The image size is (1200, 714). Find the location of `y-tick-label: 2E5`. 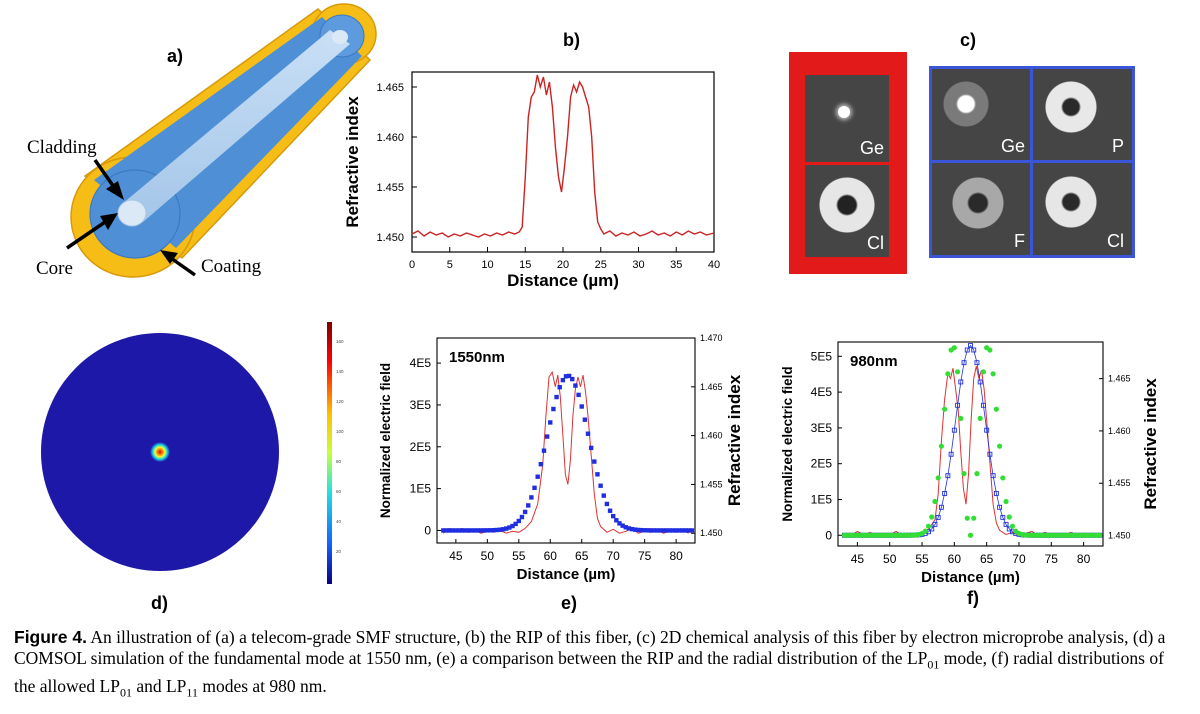

y-tick-label: 2E5 is located at coordinates (421, 447).